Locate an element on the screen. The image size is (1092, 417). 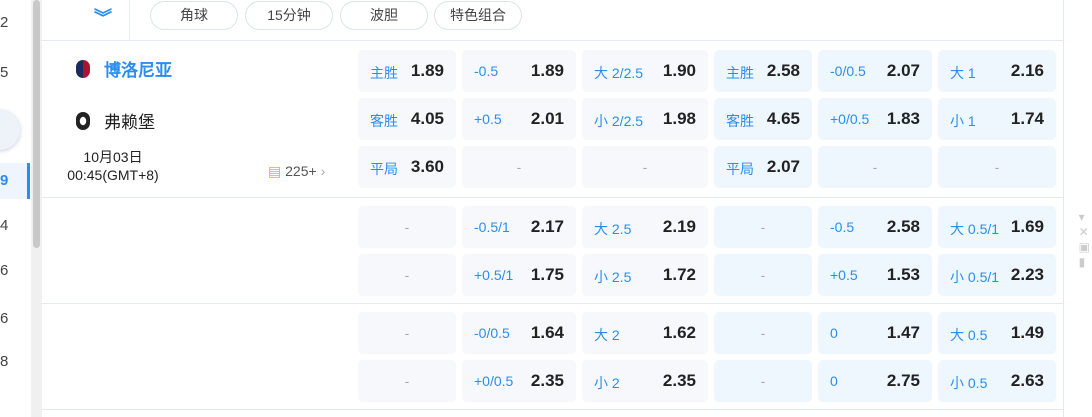
odds-value: 2.16 is located at coordinates (1027, 70).